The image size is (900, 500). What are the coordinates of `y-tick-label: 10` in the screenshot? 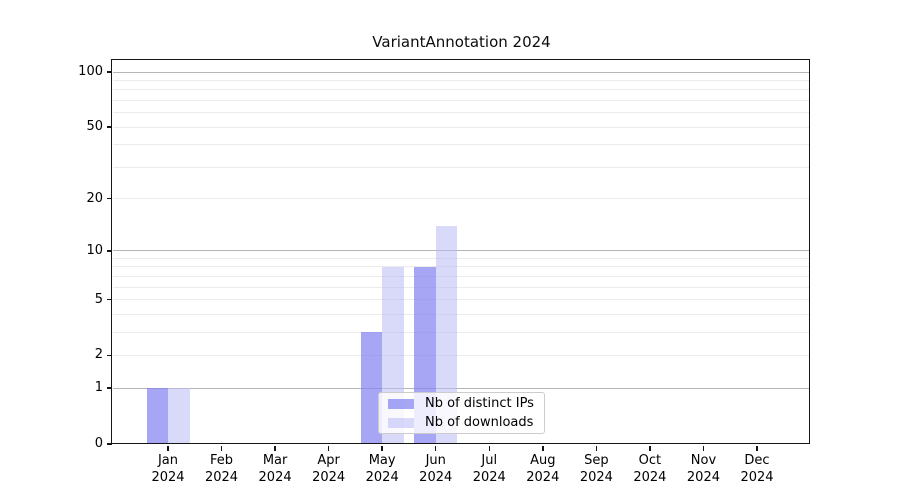 It's located at (94, 250).